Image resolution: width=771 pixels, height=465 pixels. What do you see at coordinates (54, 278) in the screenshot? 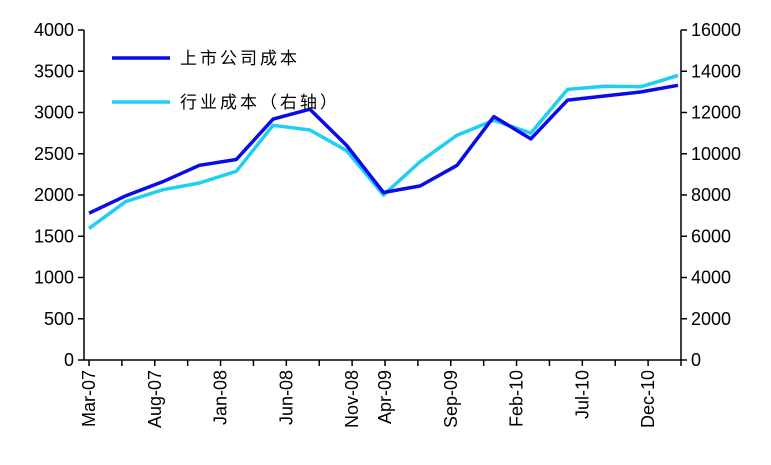
I see `left-y-tick-label: 1000` at bounding box center [54, 278].